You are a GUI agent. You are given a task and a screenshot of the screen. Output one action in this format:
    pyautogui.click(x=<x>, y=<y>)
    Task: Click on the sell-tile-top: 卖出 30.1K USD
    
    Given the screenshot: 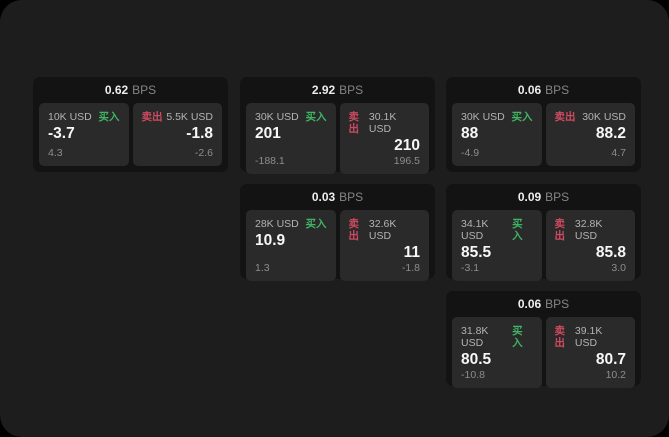 What is the action you would take?
    pyautogui.click(x=385, y=123)
    